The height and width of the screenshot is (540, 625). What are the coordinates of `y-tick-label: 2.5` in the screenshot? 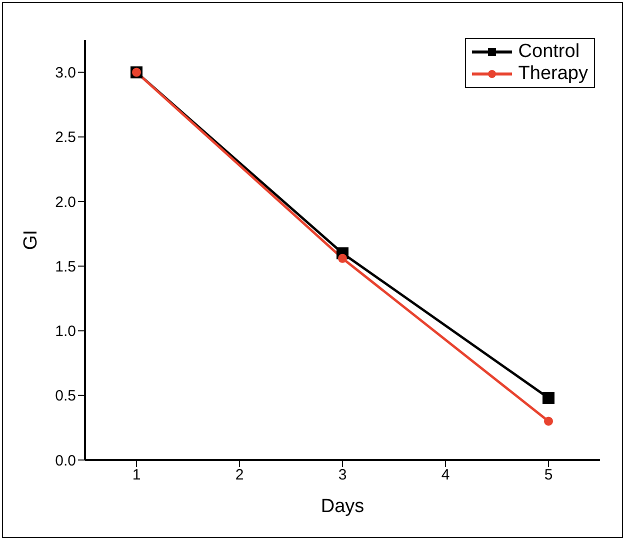 It's located at (65, 137).